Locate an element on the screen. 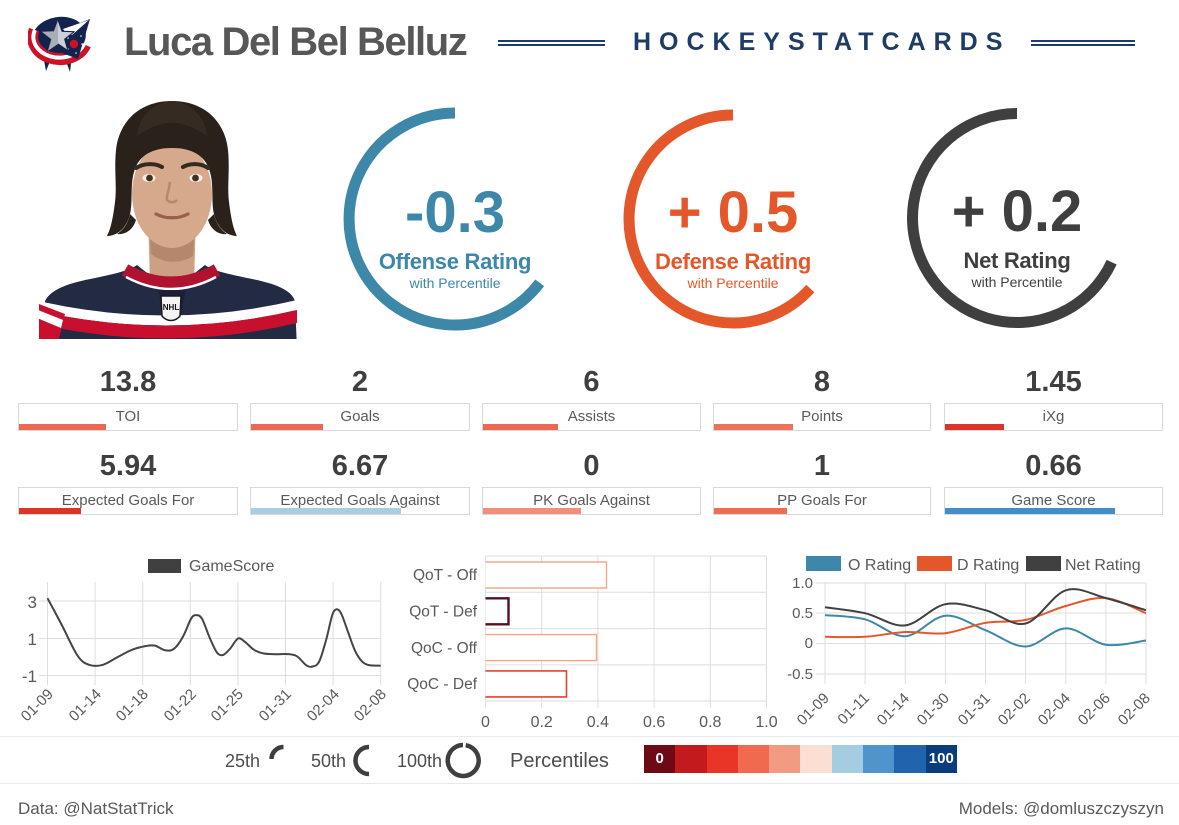 Image resolution: width=1179 pixels, height=825 pixels. svg-text: 3 is located at coordinates (32, 602).